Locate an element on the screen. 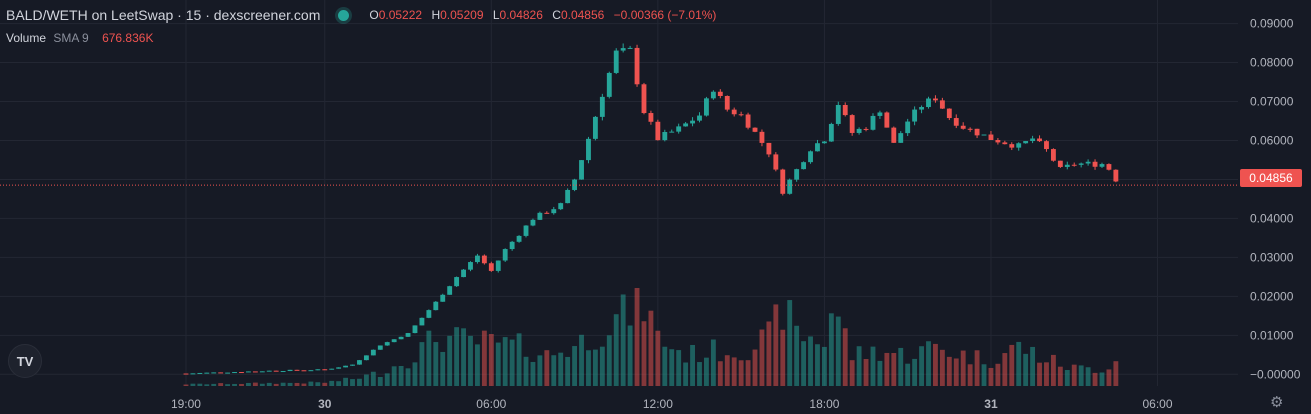 The height and width of the screenshot is (414, 1311). low-label: L is located at coordinates (496, 15).